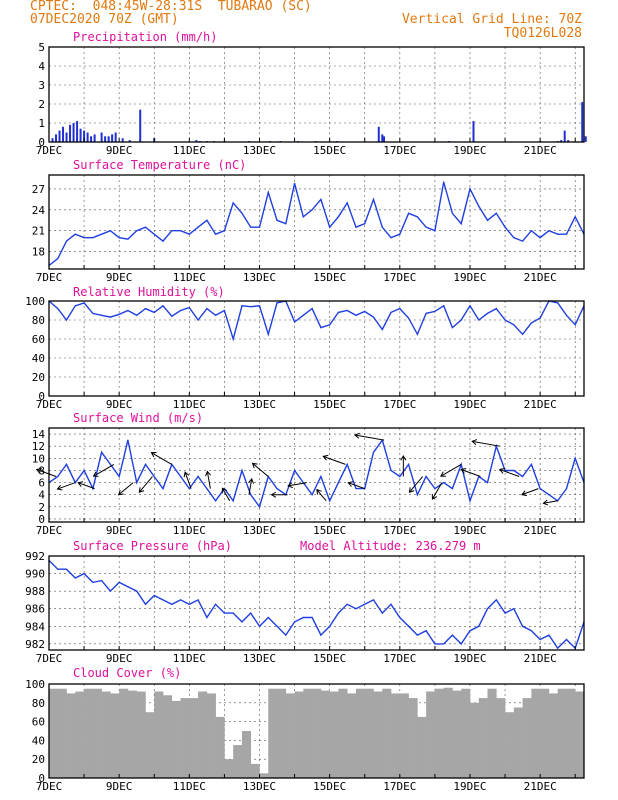  What do you see at coordinates (224, 490) in the screenshot?
I see `wind-arrow-head` at bounding box center [224, 490].